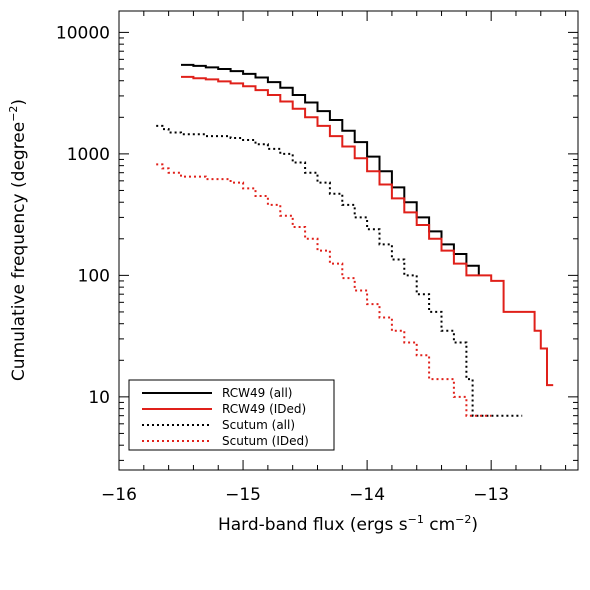 This screenshot has width=590, height=590. What do you see at coordinates (243, 495) in the screenshot?
I see `x-tick-label: −15` at bounding box center [243, 495].